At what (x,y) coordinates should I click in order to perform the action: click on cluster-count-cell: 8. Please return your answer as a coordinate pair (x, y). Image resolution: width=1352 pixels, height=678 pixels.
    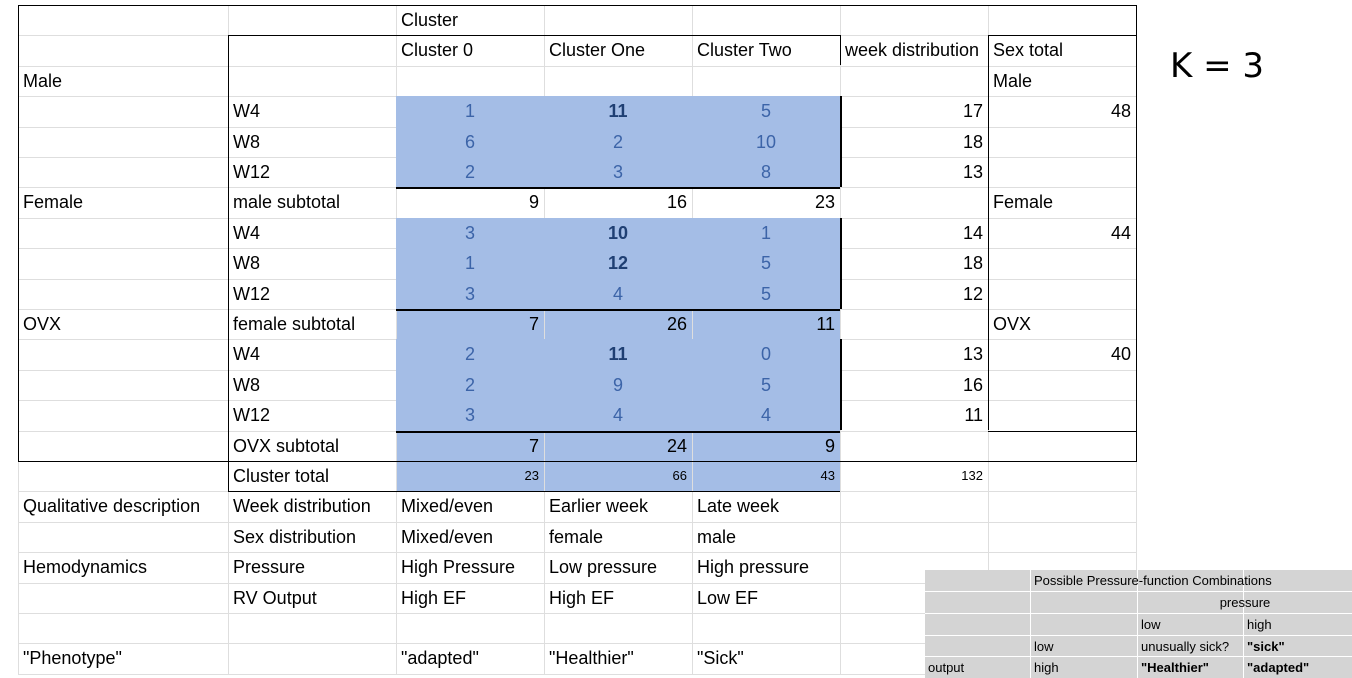
    Looking at the image, I should click on (766, 172).